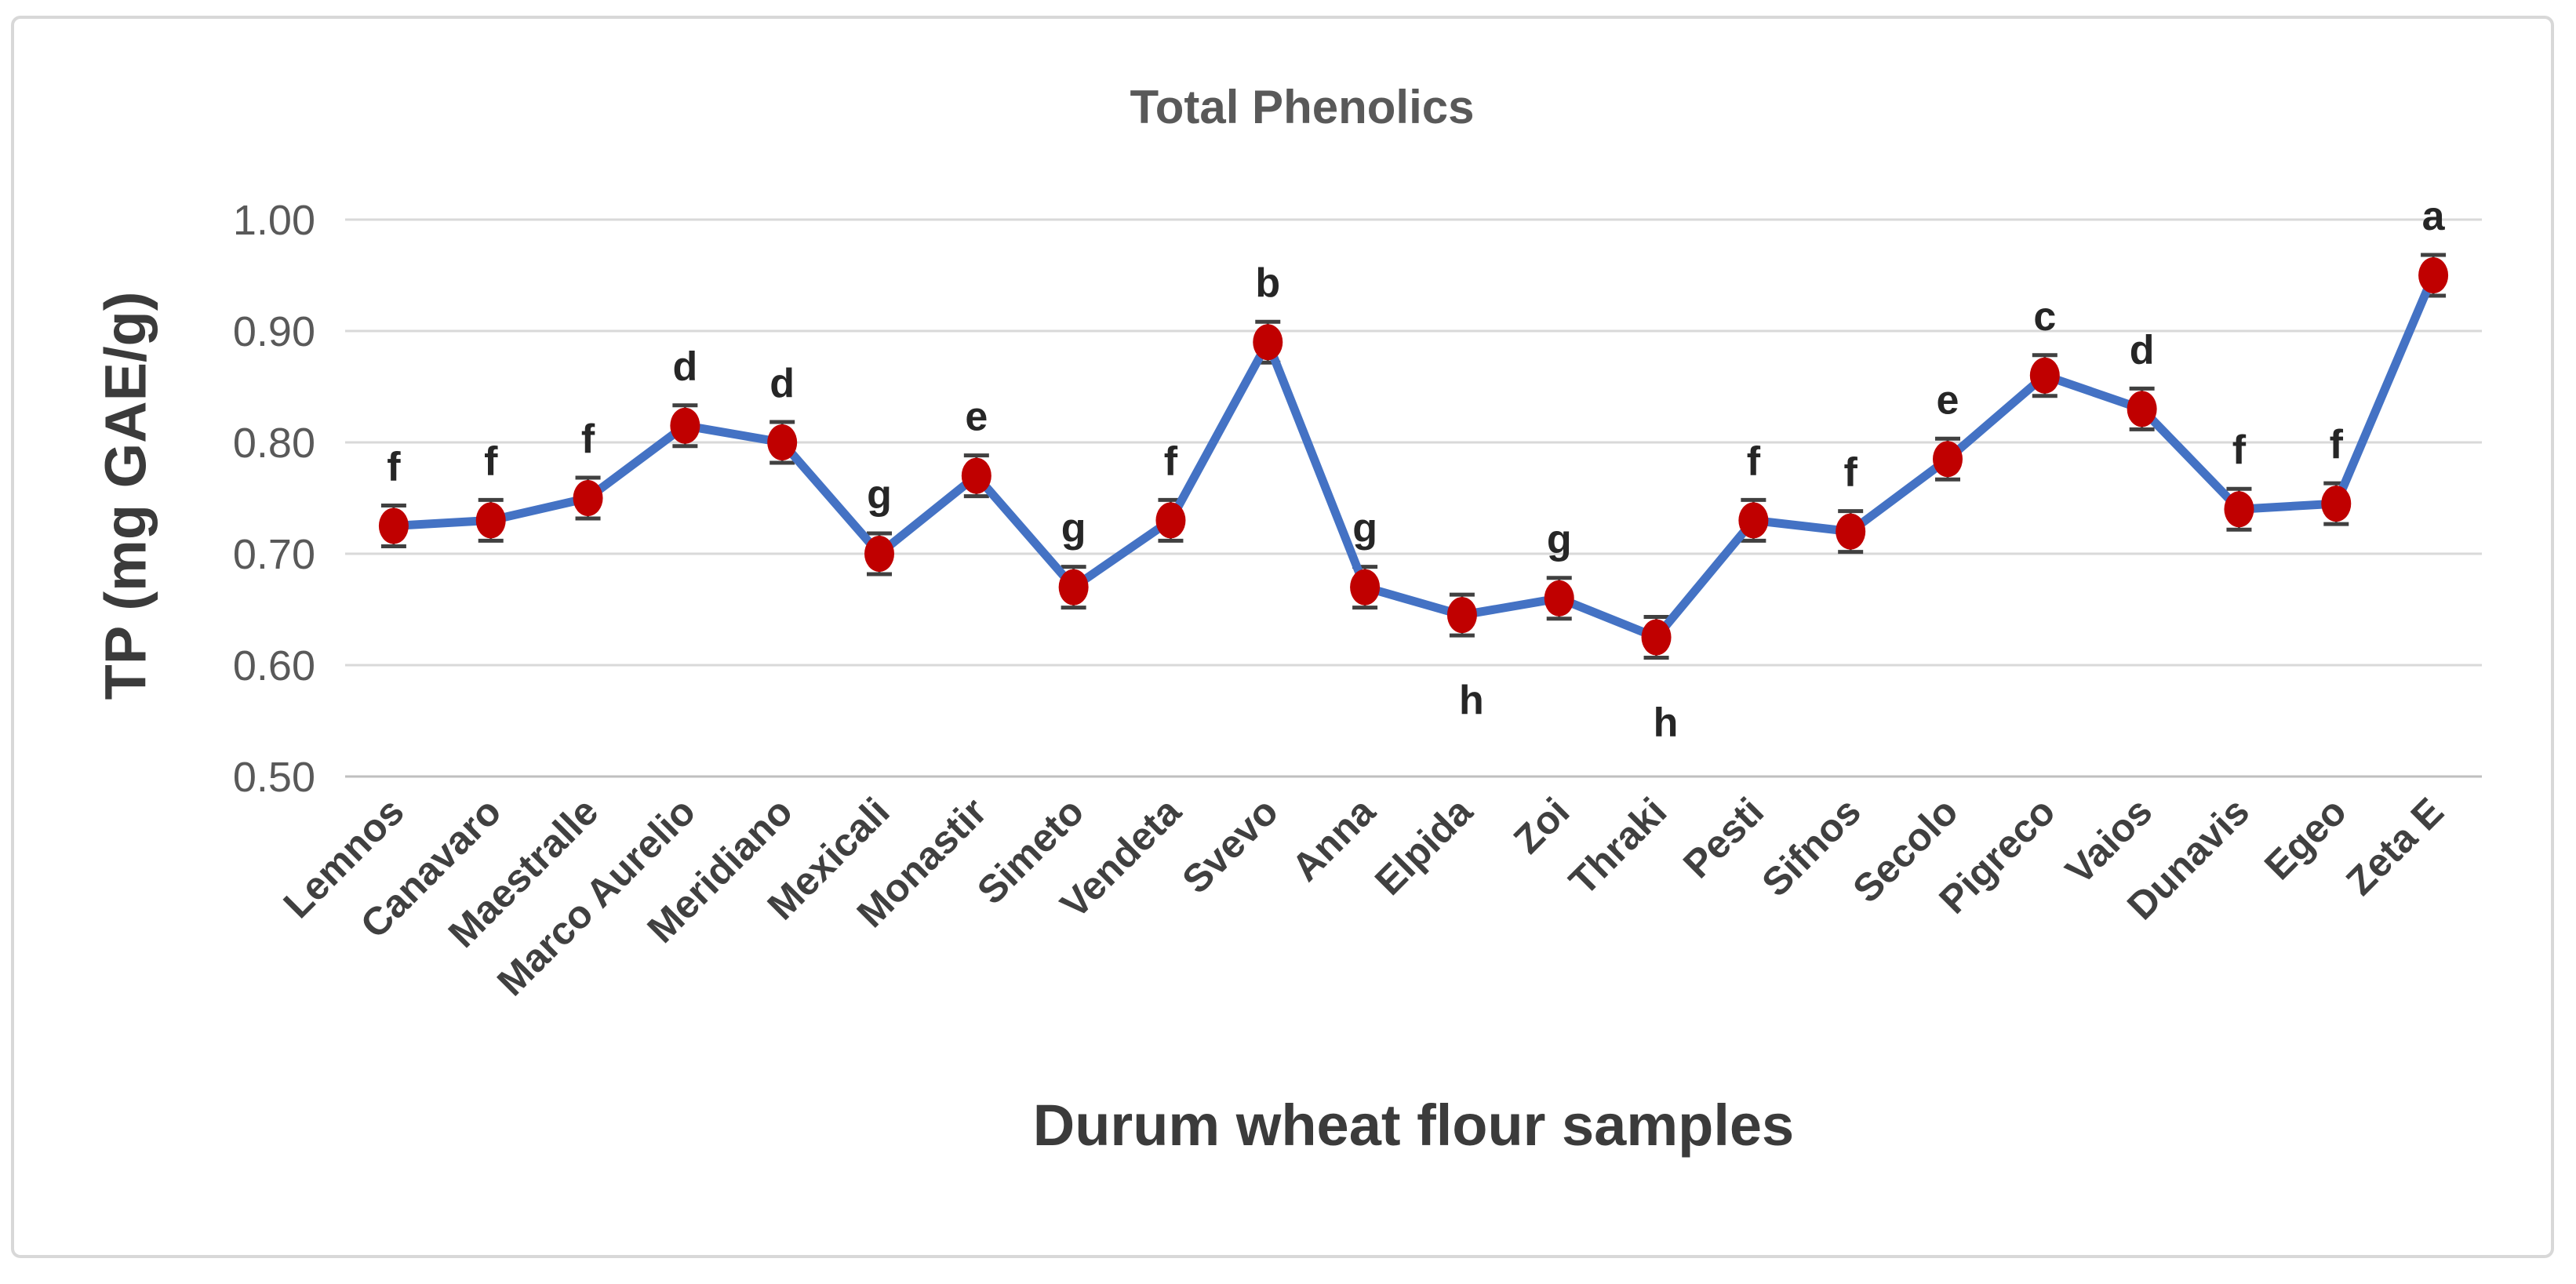  I want to click on sig-letter: c, so click(2044, 317).